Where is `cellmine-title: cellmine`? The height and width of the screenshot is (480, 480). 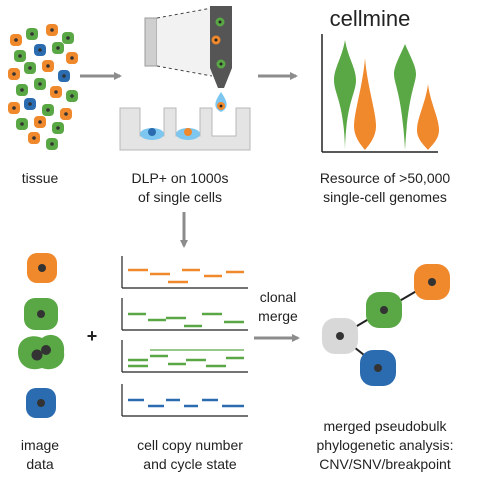 cellmine-title: cellmine is located at coordinates (370, 18).